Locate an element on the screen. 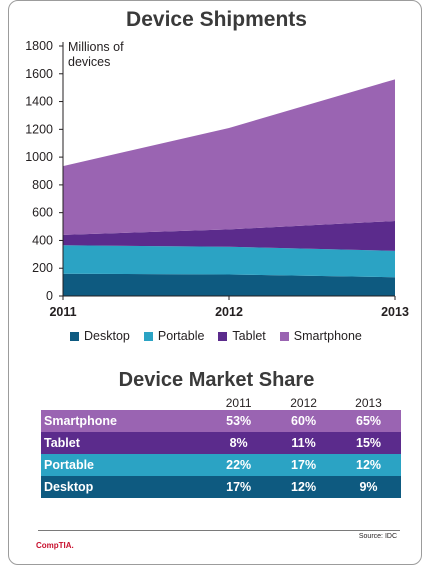 This screenshot has width=433, height=579. legend-item-desktop: Desktop is located at coordinates (100, 336).